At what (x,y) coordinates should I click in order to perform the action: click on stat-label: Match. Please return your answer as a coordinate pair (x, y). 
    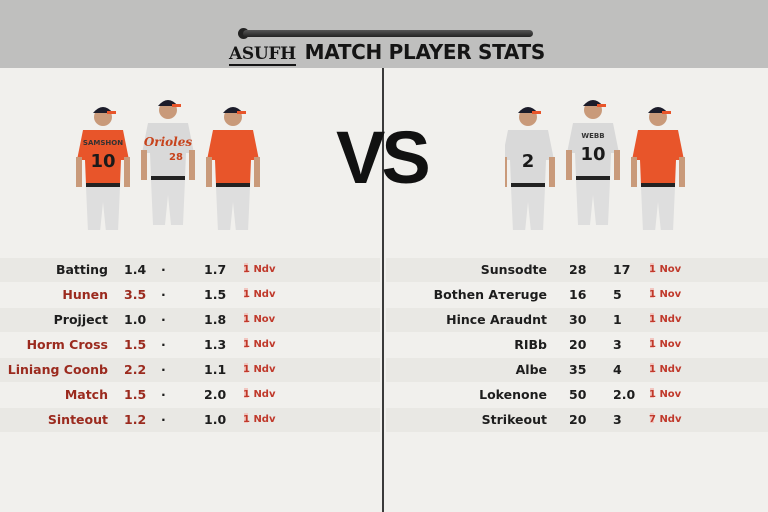
    Looking at the image, I should click on (86, 394).